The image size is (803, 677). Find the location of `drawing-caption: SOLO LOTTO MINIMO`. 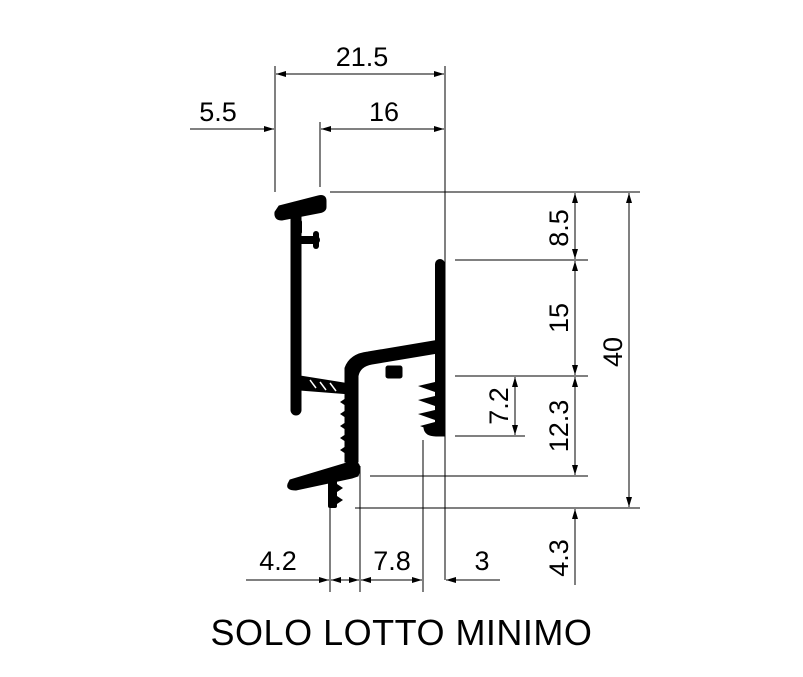

drawing-caption: SOLO LOTTO MINIMO is located at coordinates (401, 632).